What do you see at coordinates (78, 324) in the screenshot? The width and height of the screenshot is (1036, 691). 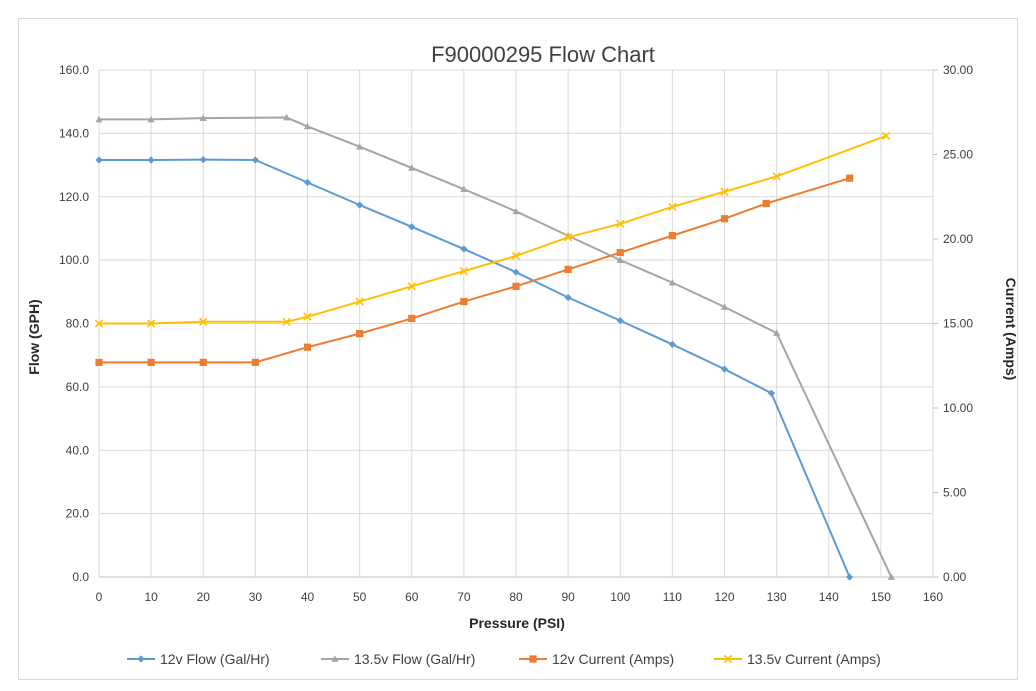 I see `y-tick-label: 80.0` at bounding box center [78, 324].